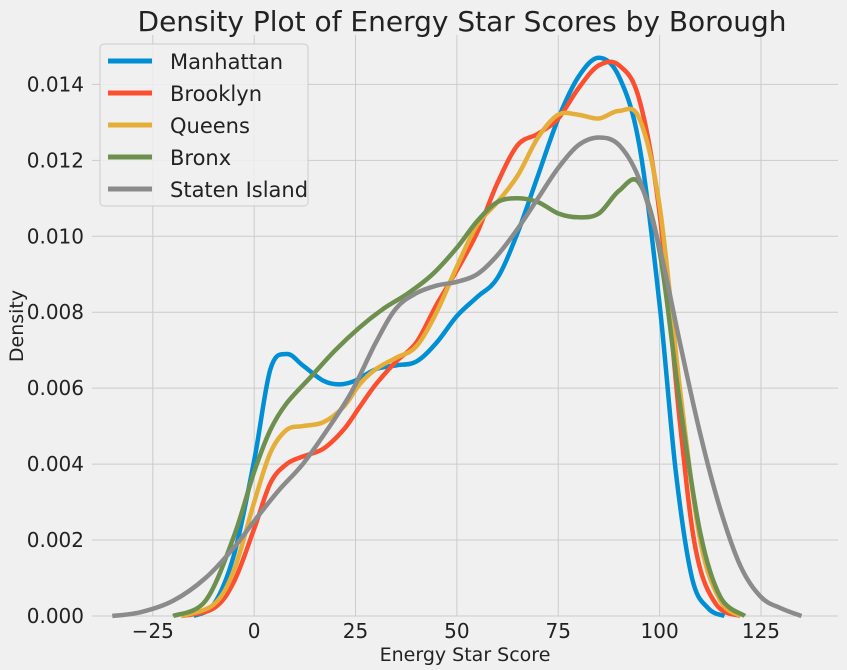 The height and width of the screenshot is (670, 847). Describe the element at coordinates (226, 62) in the screenshot. I see `legend-label: Manhattan` at that location.